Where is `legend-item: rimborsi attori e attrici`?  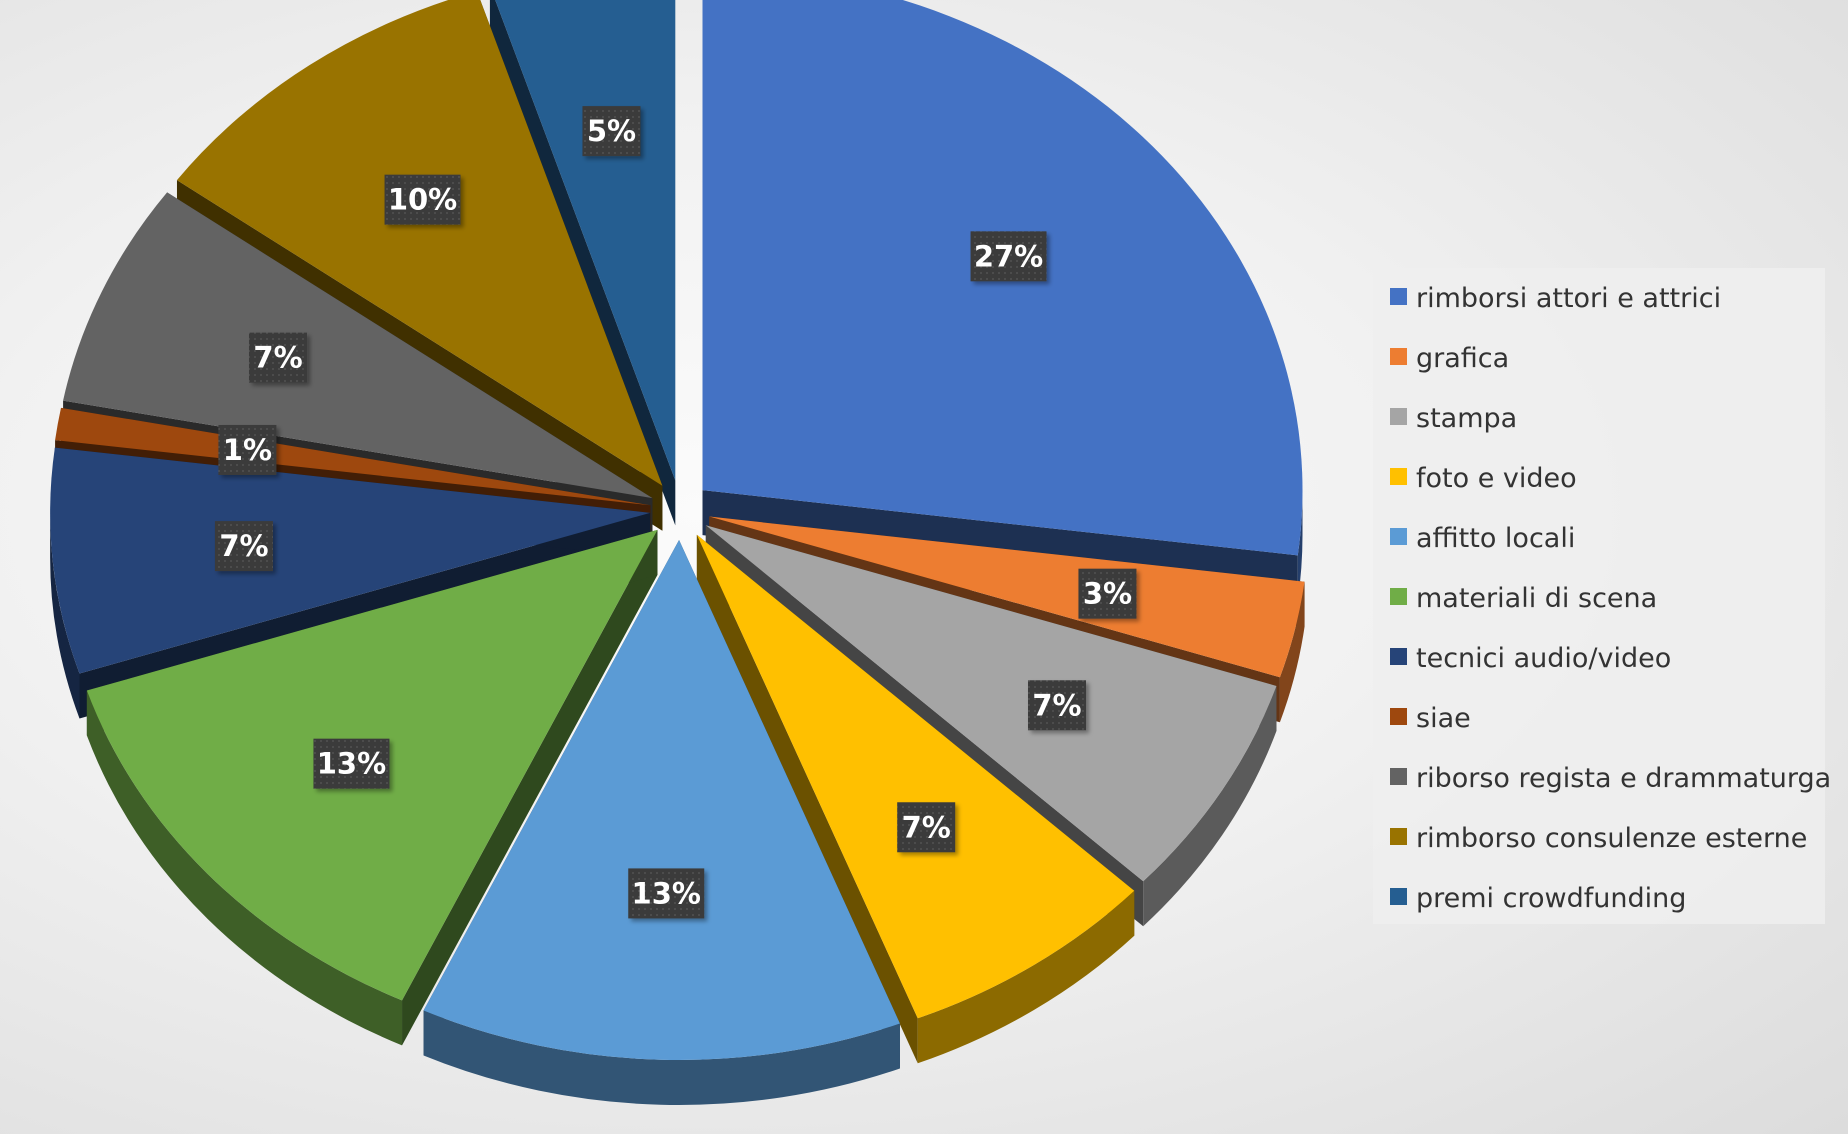
legend-item: rimborsi attori e attrici is located at coordinates (1555, 298).